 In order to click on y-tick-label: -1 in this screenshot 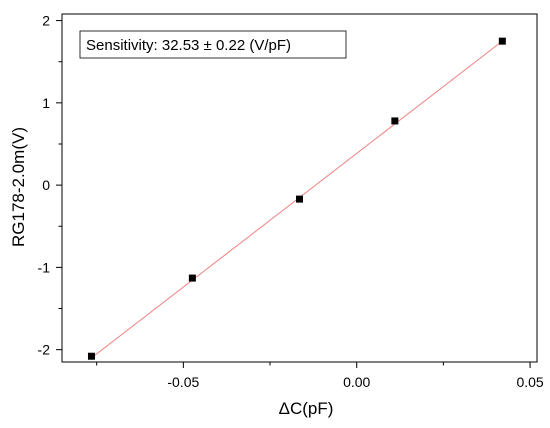, I will do `click(44, 267)`.